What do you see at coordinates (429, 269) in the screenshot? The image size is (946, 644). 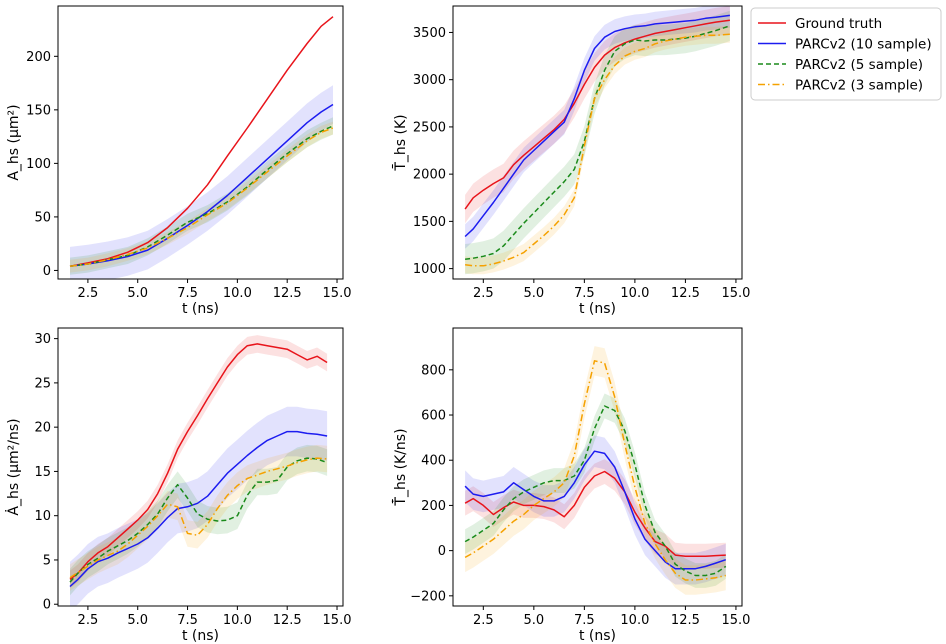 I see `y-tick-label: 1000` at bounding box center [429, 269].